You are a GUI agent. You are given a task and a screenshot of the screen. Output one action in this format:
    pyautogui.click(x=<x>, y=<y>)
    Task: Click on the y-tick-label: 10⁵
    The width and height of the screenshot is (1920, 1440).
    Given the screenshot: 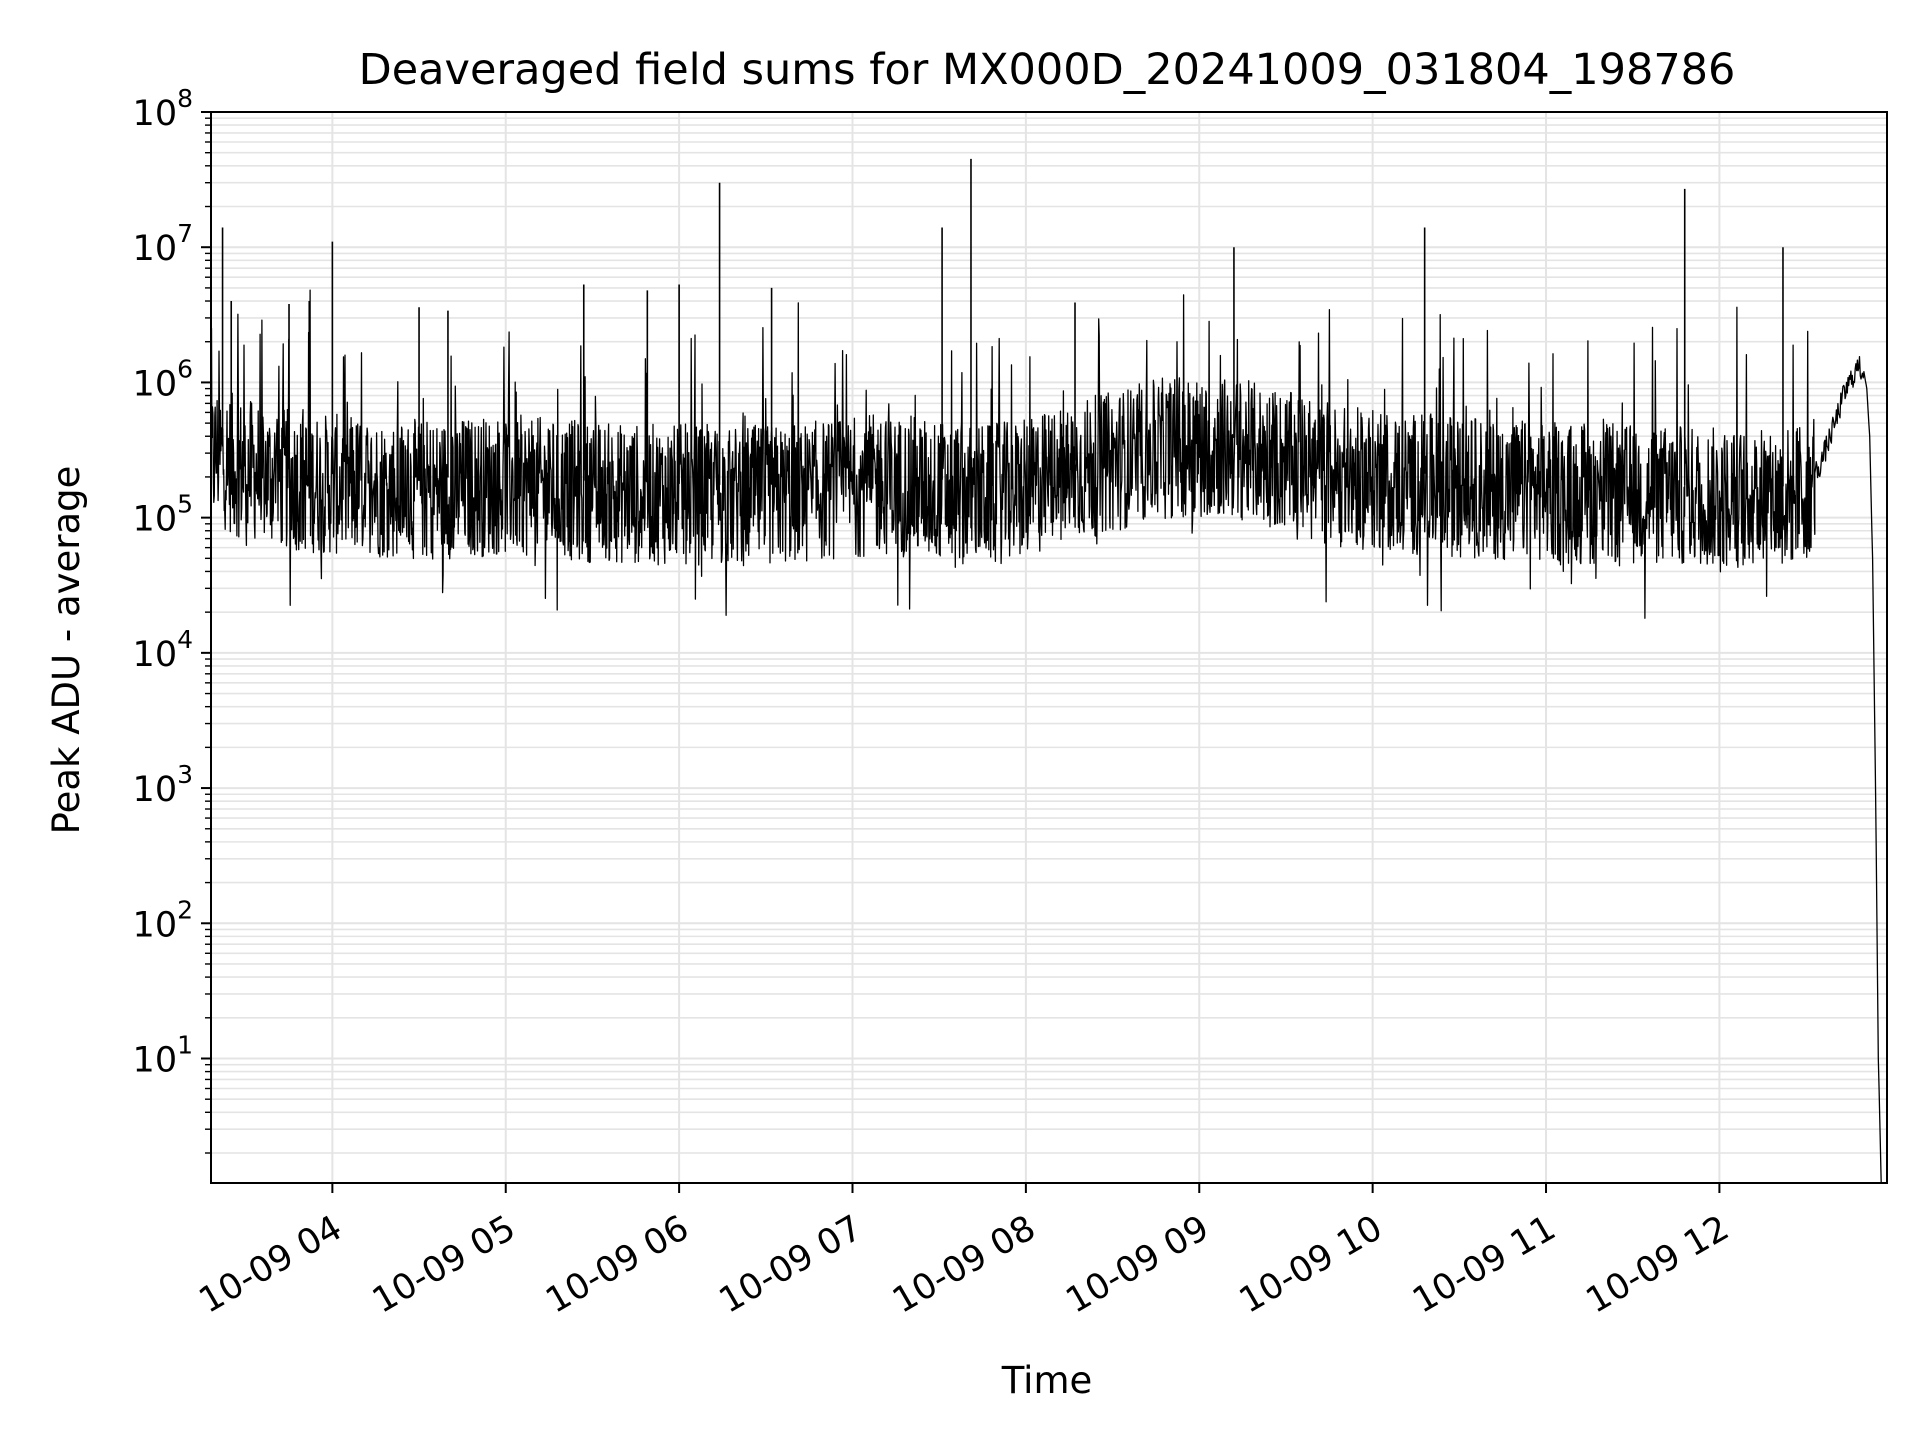 What is the action you would take?
    pyautogui.click(x=163, y=515)
    